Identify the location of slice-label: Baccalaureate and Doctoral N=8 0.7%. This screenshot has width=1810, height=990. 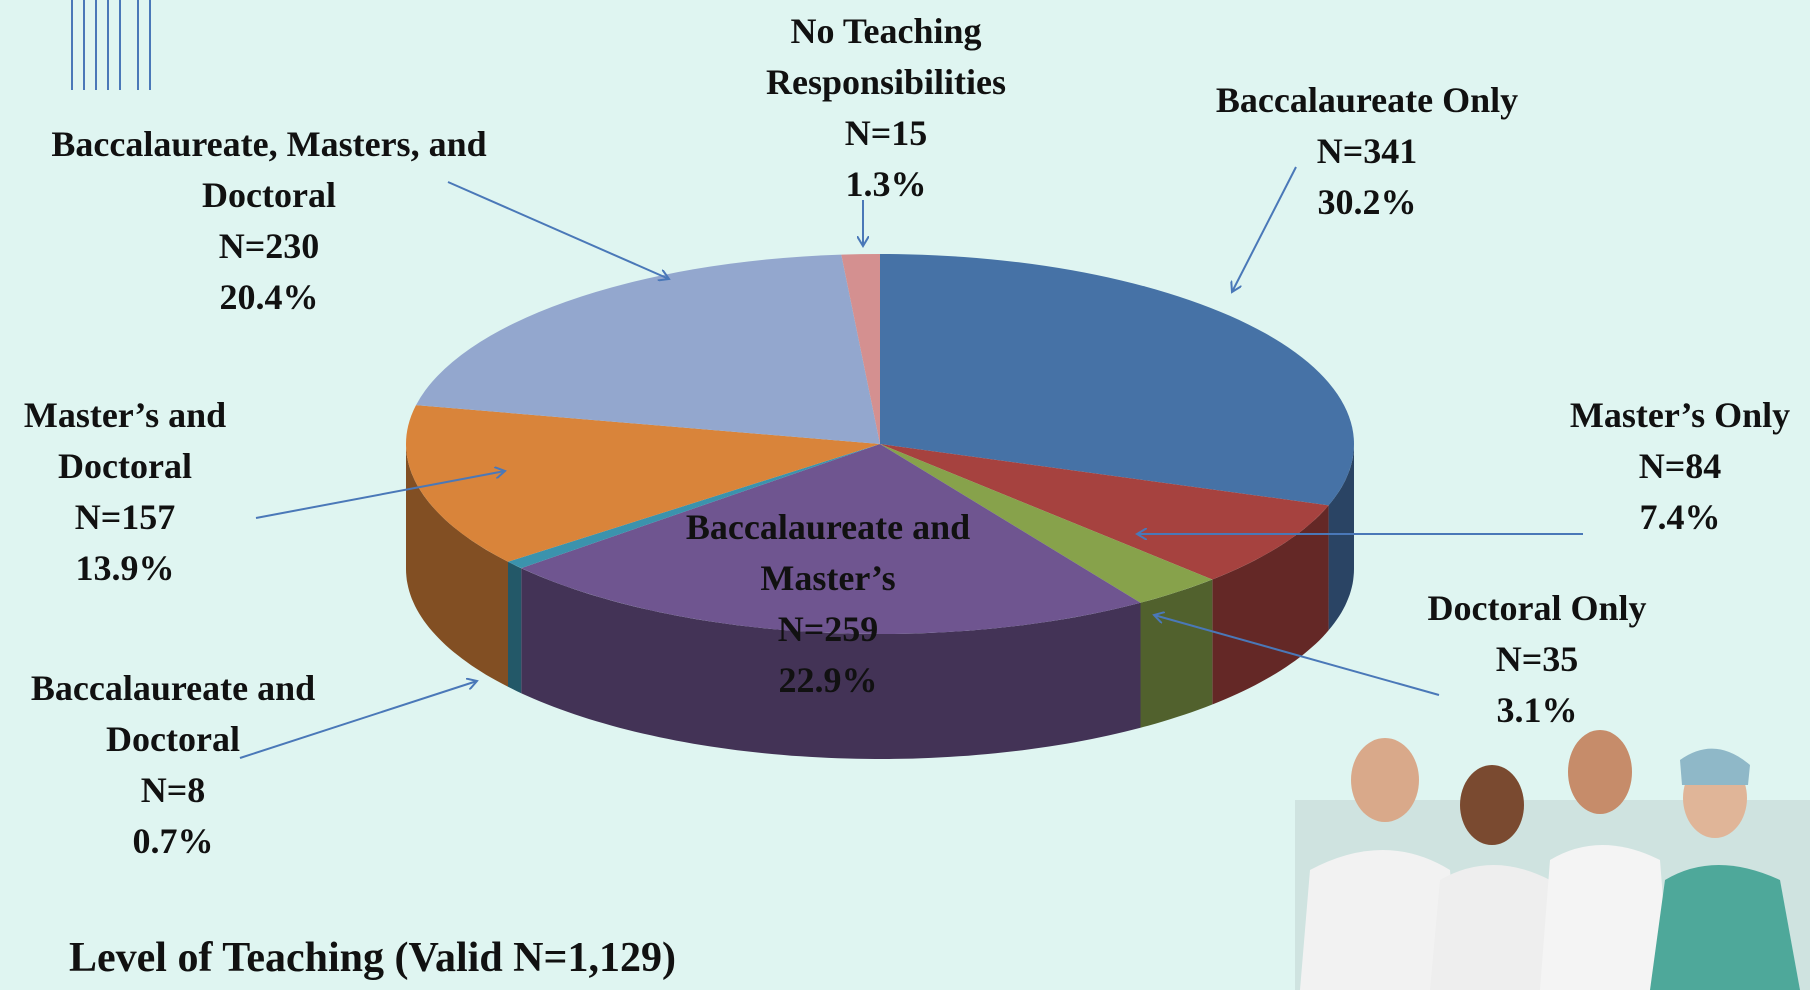
(179, 765).